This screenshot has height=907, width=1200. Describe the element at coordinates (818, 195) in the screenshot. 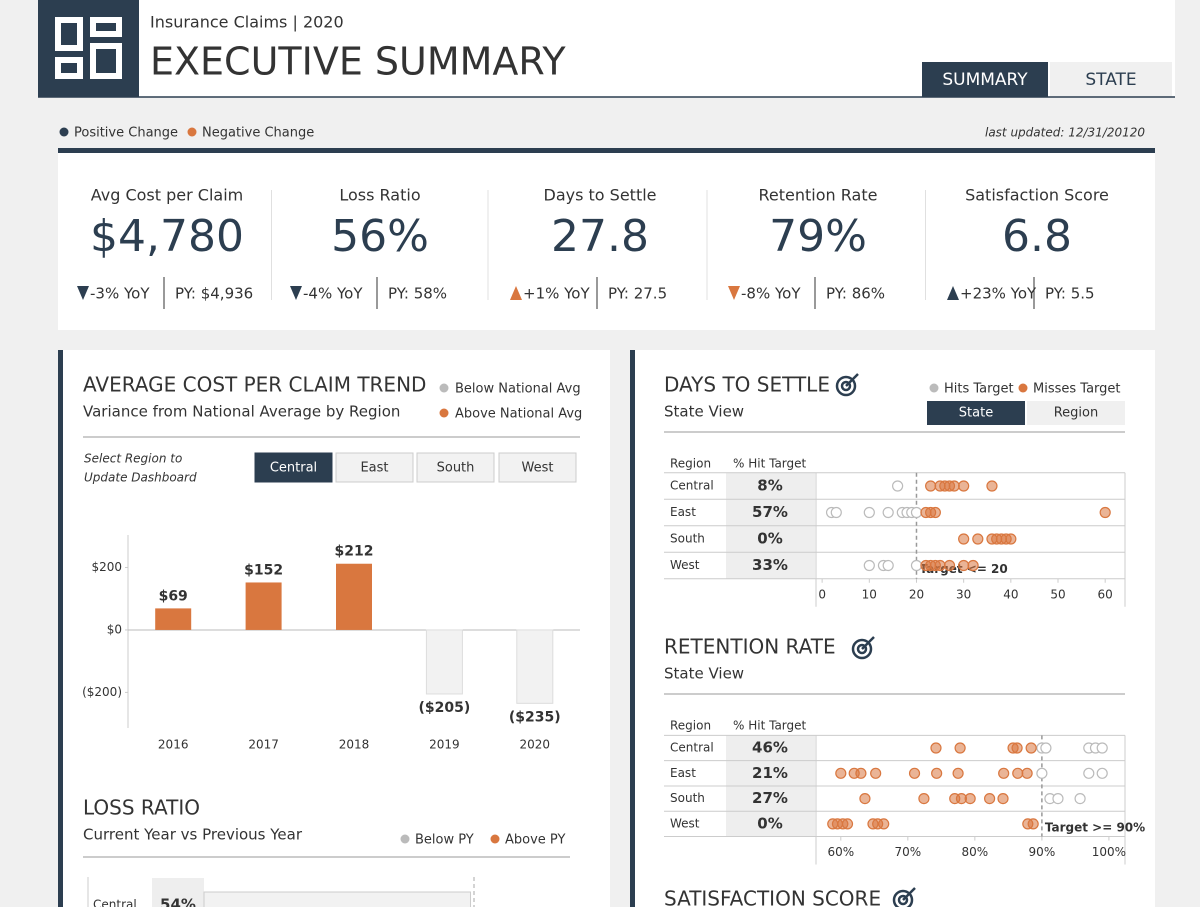

I see `kpi-label: Retention Rate` at that location.